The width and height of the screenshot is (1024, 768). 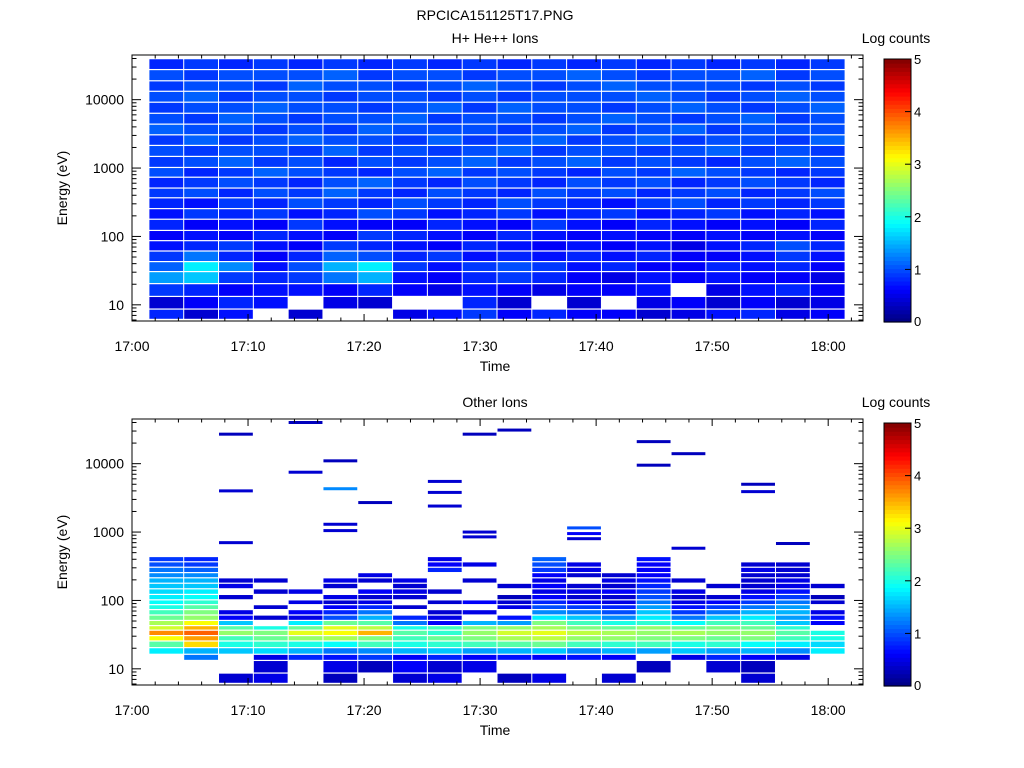 What do you see at coordinates (248, 346) in the screenshot?
I see `x-tick-label: 17:10` at bounding box center [248, 346].